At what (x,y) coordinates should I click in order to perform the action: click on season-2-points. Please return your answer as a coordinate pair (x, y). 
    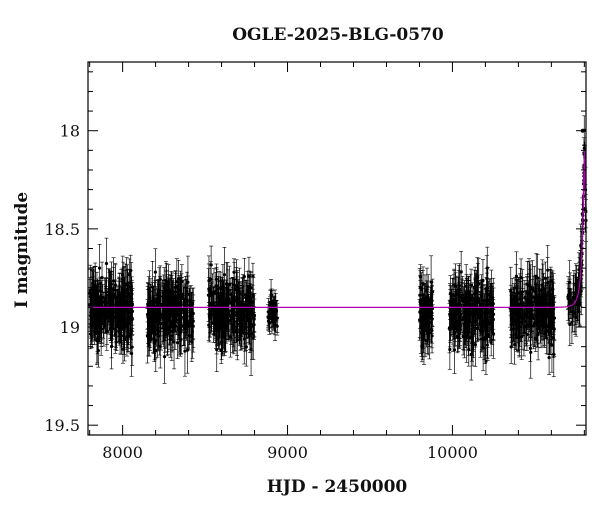
    Looking at the image, I should click on (231, 310).